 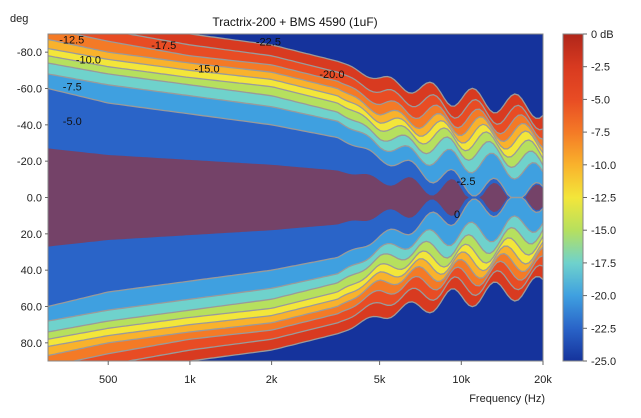 What do you see at coordinates (31, 235) in the screenshot?
I see `y-tick-label: 20.0` at bounding box center [31, 235].